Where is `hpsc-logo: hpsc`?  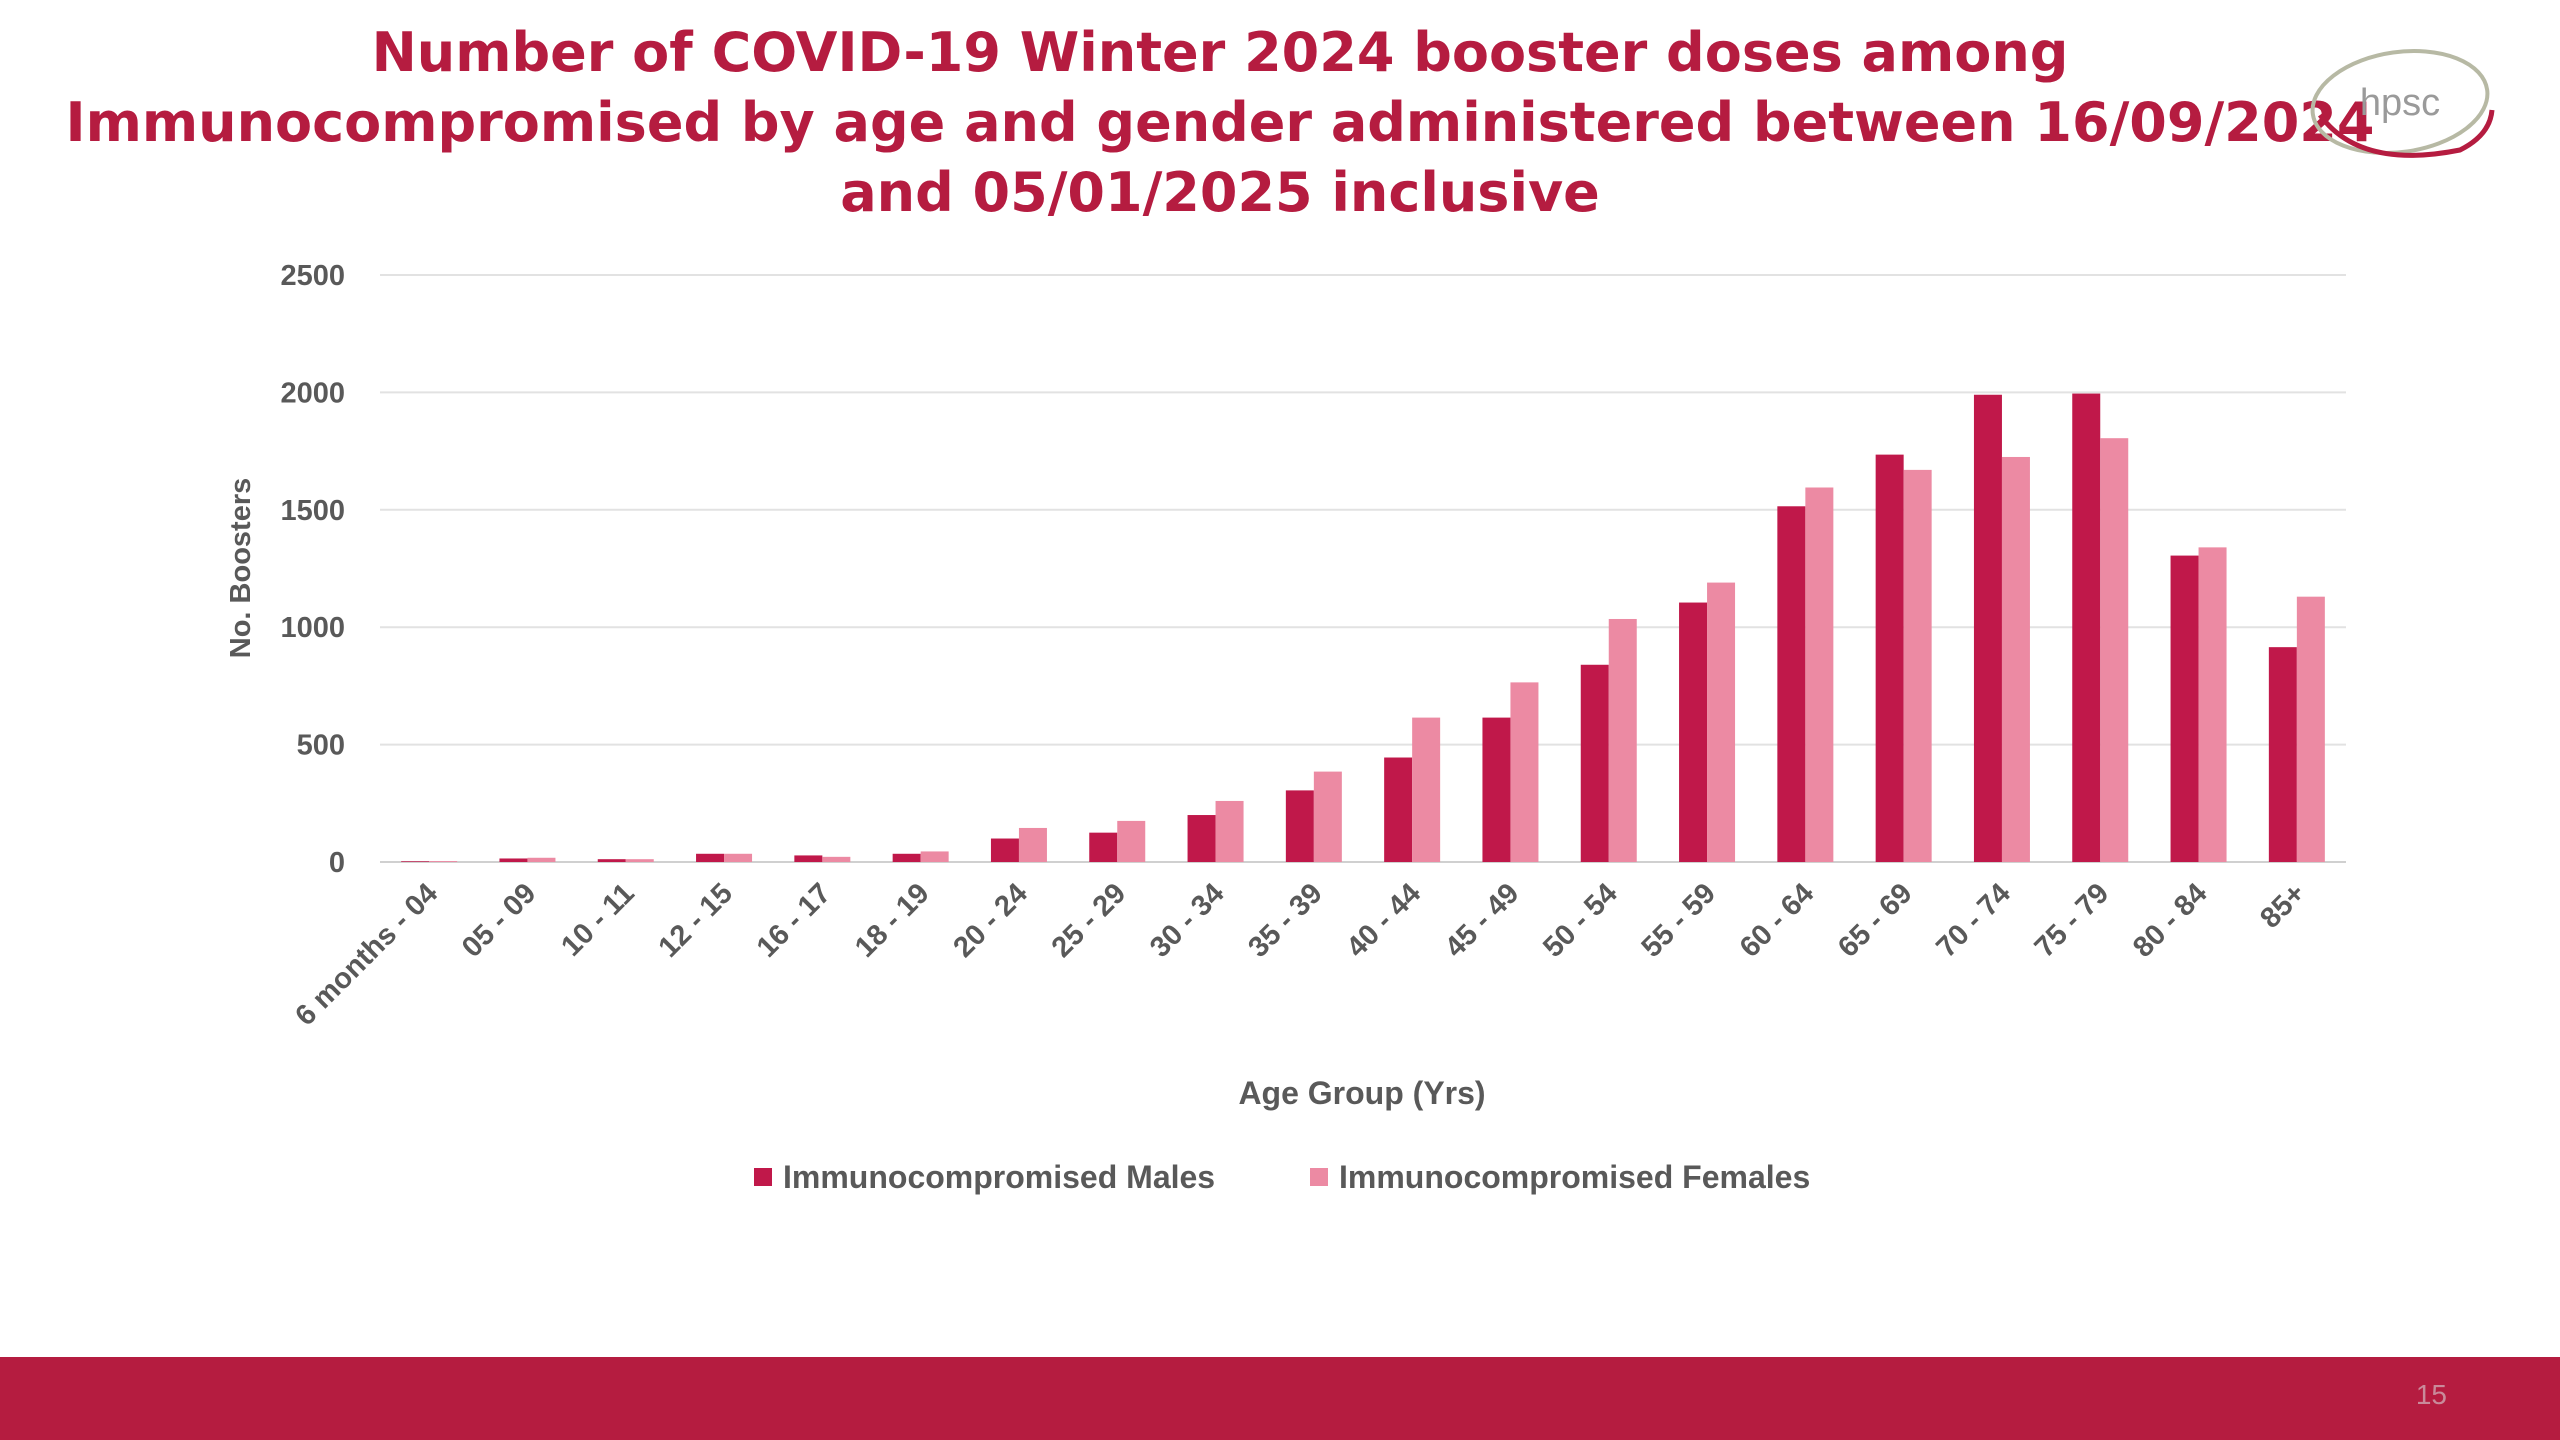
hpsc-logo: hpsc is located at coordinates (2402, 103).